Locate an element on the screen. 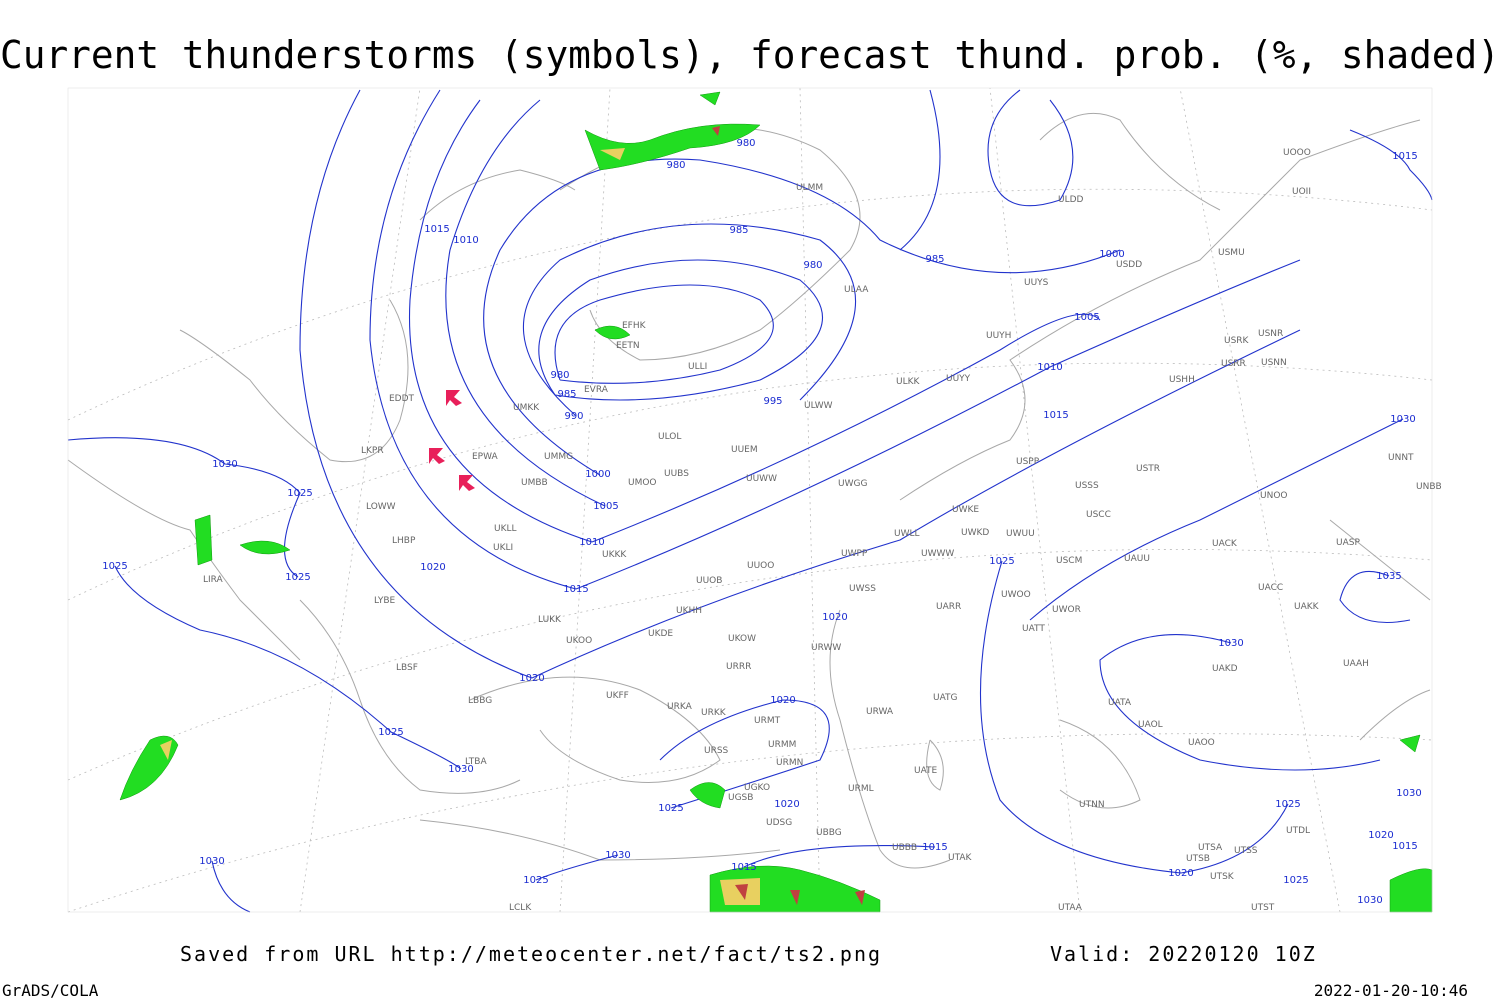 The width and height of the screenshot is (1500, 1000). station-label: ULDD is located at coordinates (1071, 200).